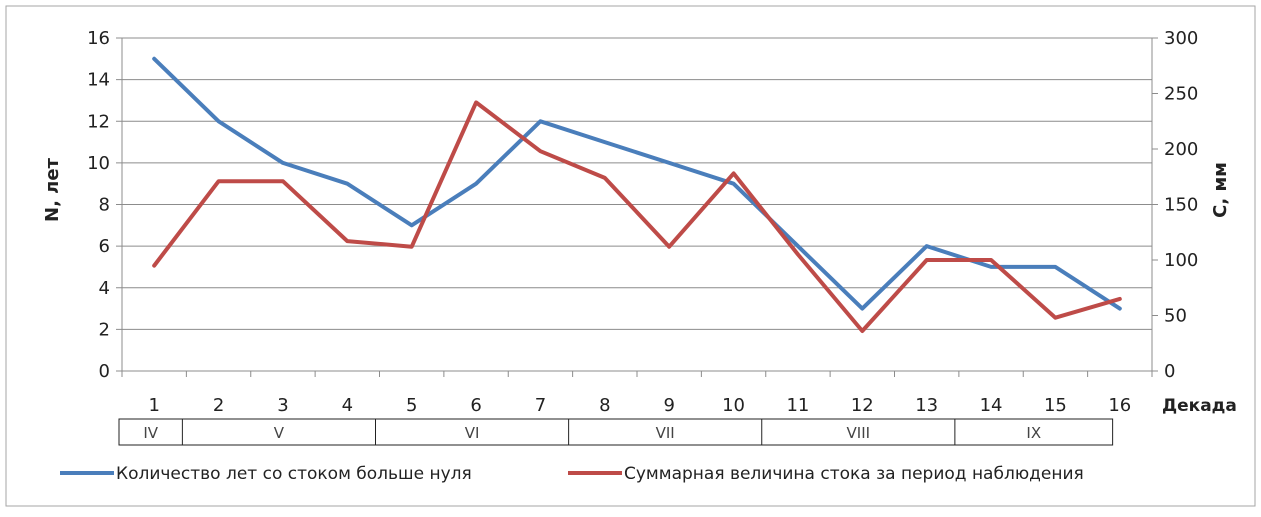  I want to click on month-label: VIII, so click(859, 433).